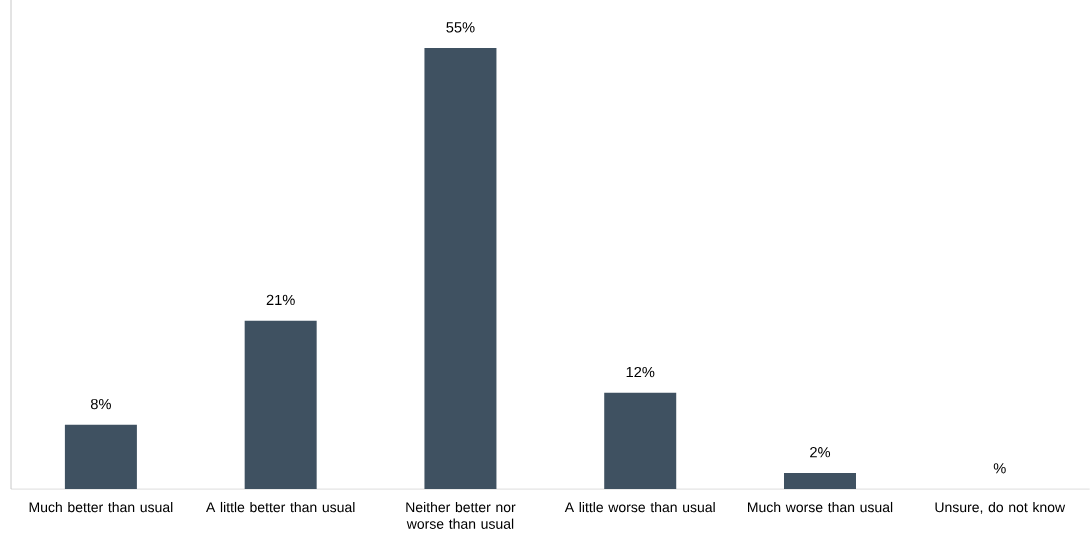 The width and height of the screenshot is (1090, 556). What do you see at coordinates (640, 372) in the screenshot?
I see `data-label: 12%` at bounding box center [640, 372].